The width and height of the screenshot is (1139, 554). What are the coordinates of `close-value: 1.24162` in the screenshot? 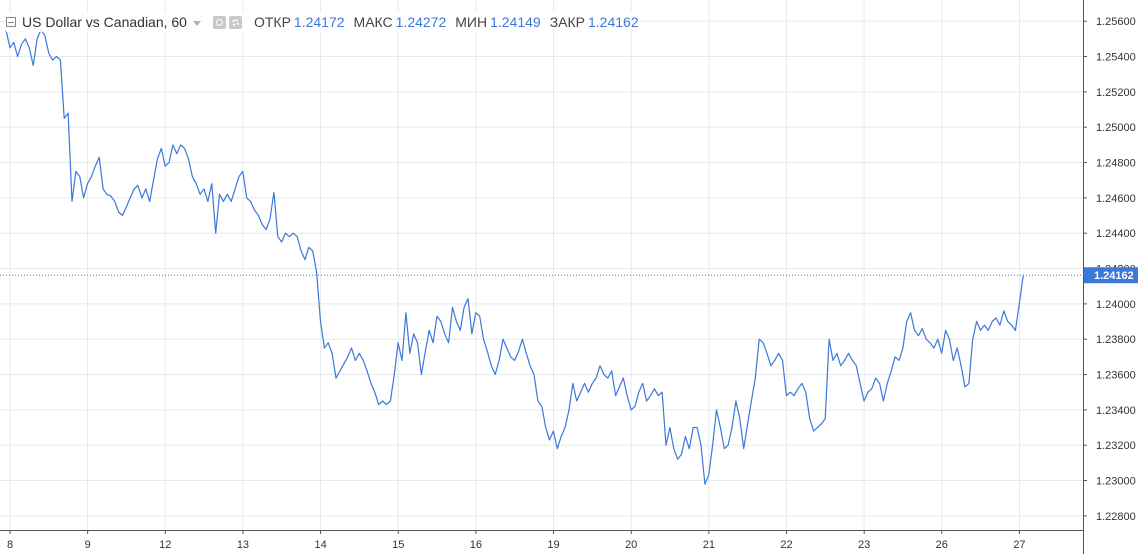 It's located at (613, 22).